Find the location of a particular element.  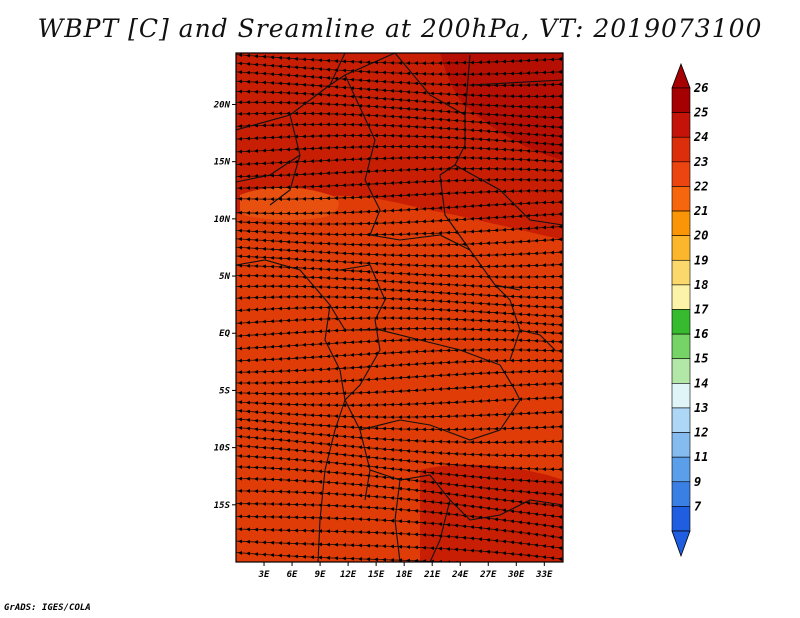

lon-tick-label: 9E is located at coordinates (320, 575).